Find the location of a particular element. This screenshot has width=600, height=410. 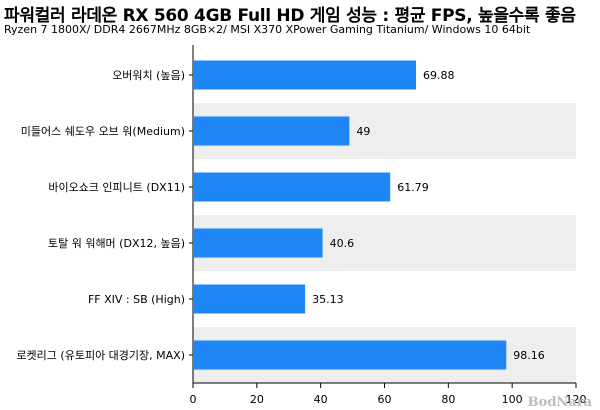

x-tick-label: 120 is located at coordinates (576, 399).